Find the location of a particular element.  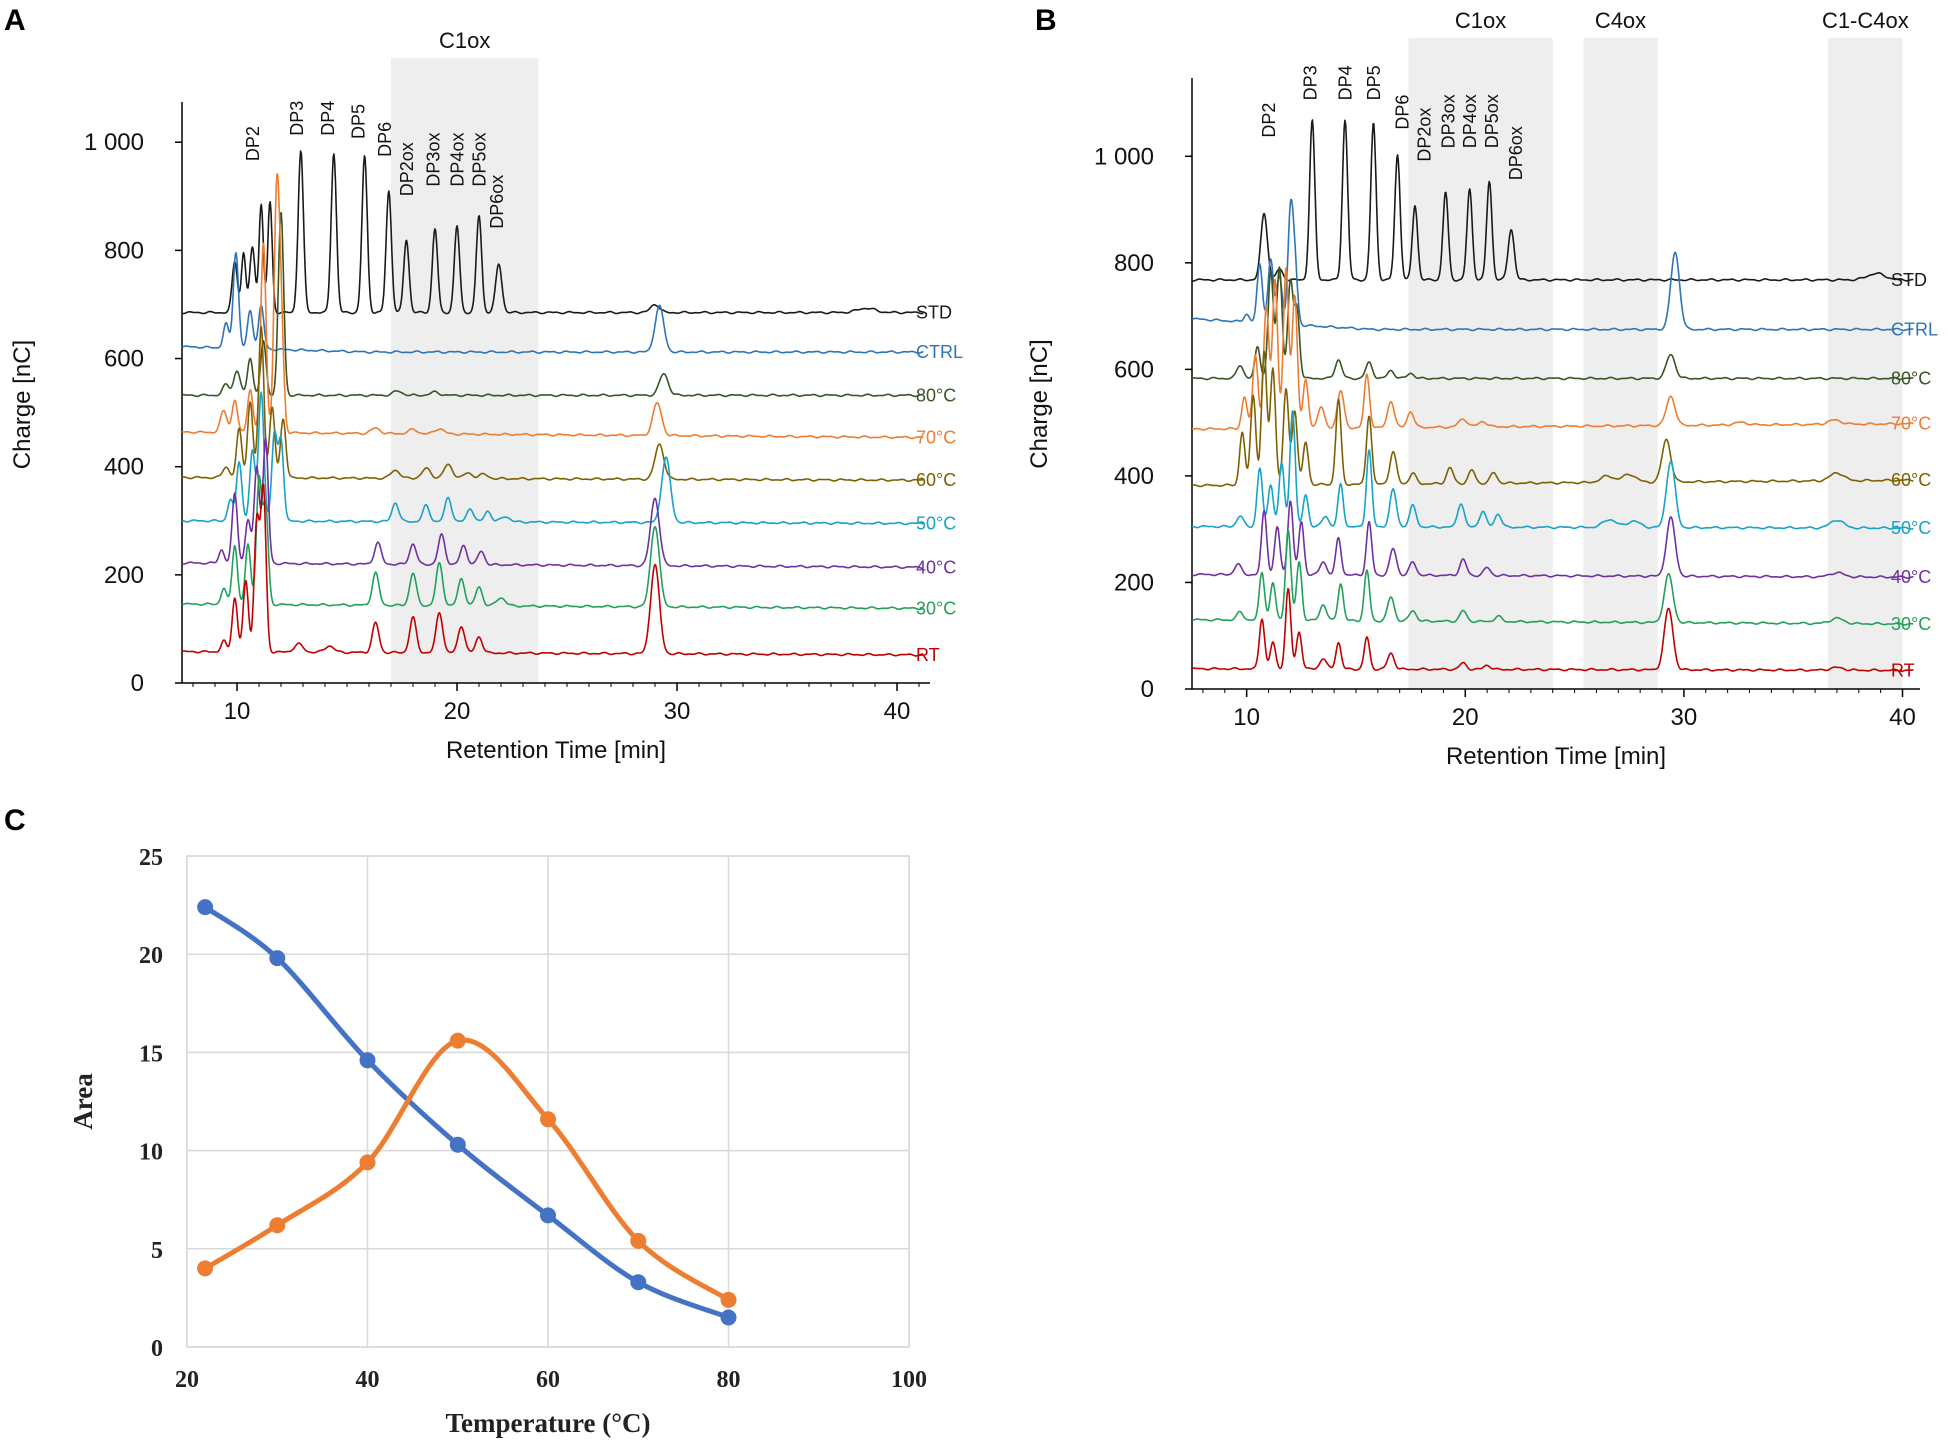

y-tick-label: 20 is located at coordinates (151, 956).